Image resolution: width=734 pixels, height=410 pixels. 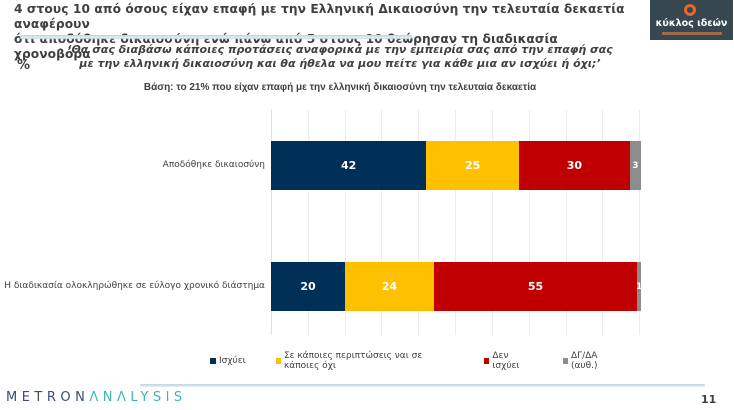 I want to click on bar-segment: 20, so click(x=308, y=286).